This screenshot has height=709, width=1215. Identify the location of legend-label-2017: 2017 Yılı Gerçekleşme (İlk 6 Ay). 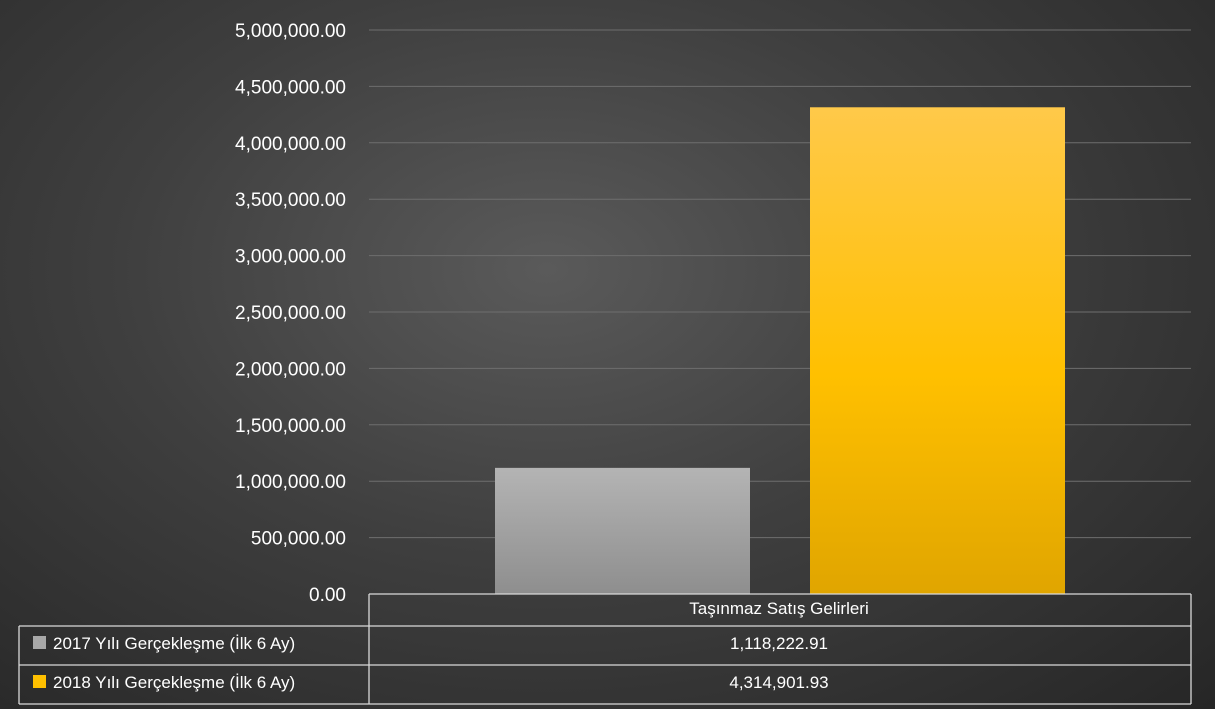
(174, 643).